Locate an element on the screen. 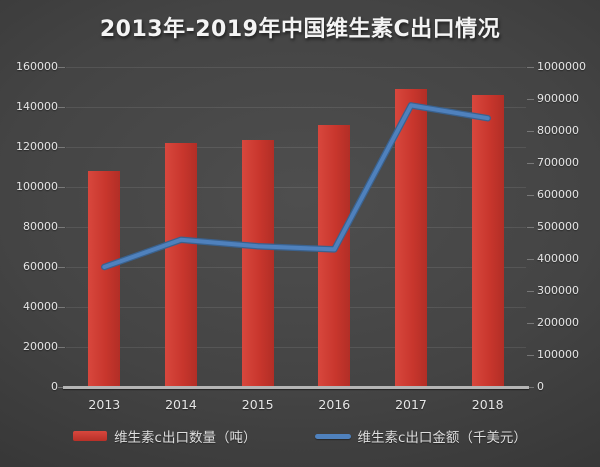  right-axis-tick-label: 900000 is located at coordinates (558, 98).